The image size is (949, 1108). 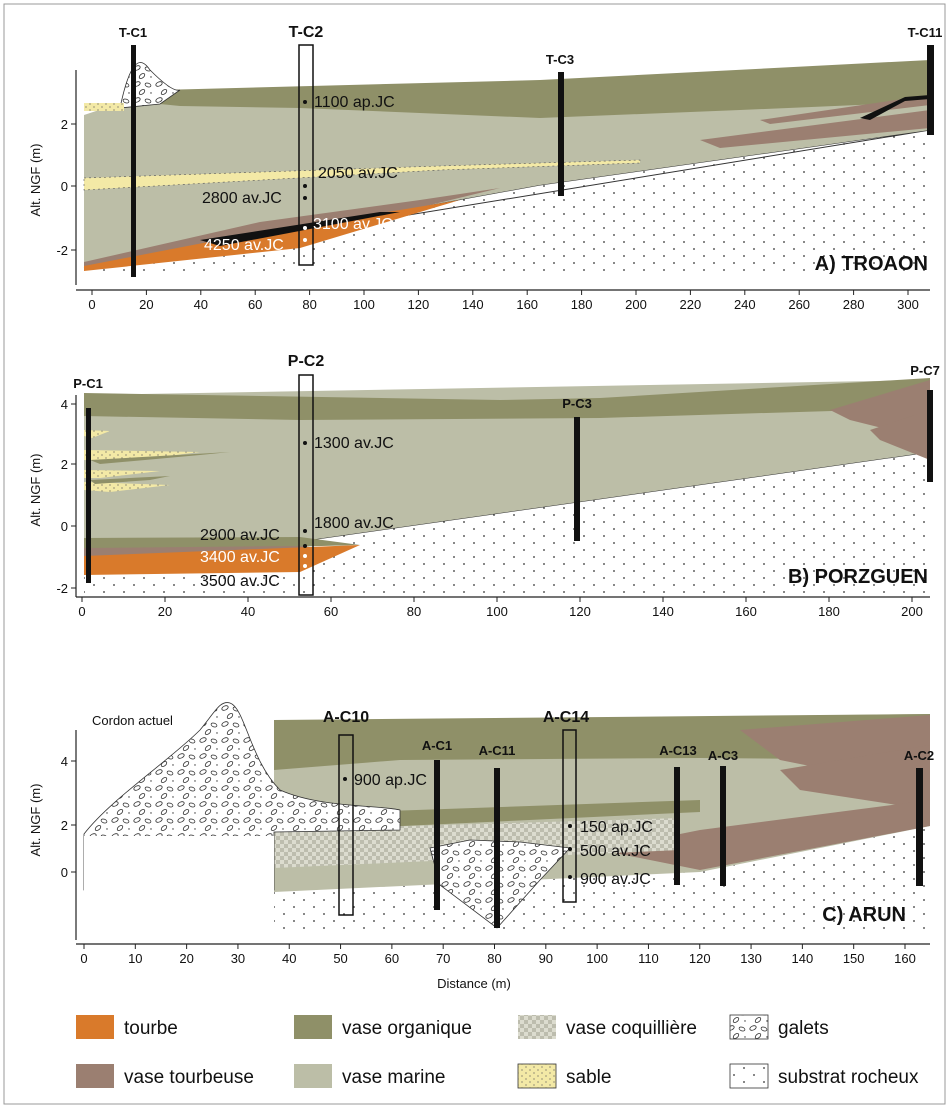 I want to click on c-date-1: 900 ap.JC, so click(x=390, y=780).